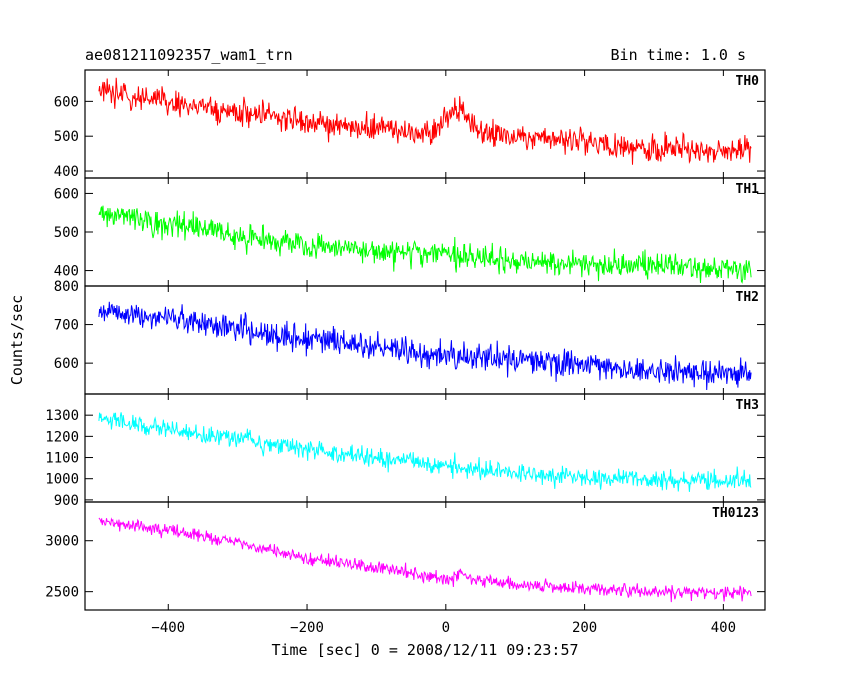 The image size is (850, 680). Describe the element at coordinates (66, 501) in the screenshot. I see `y-tick-label: 900` at that location.